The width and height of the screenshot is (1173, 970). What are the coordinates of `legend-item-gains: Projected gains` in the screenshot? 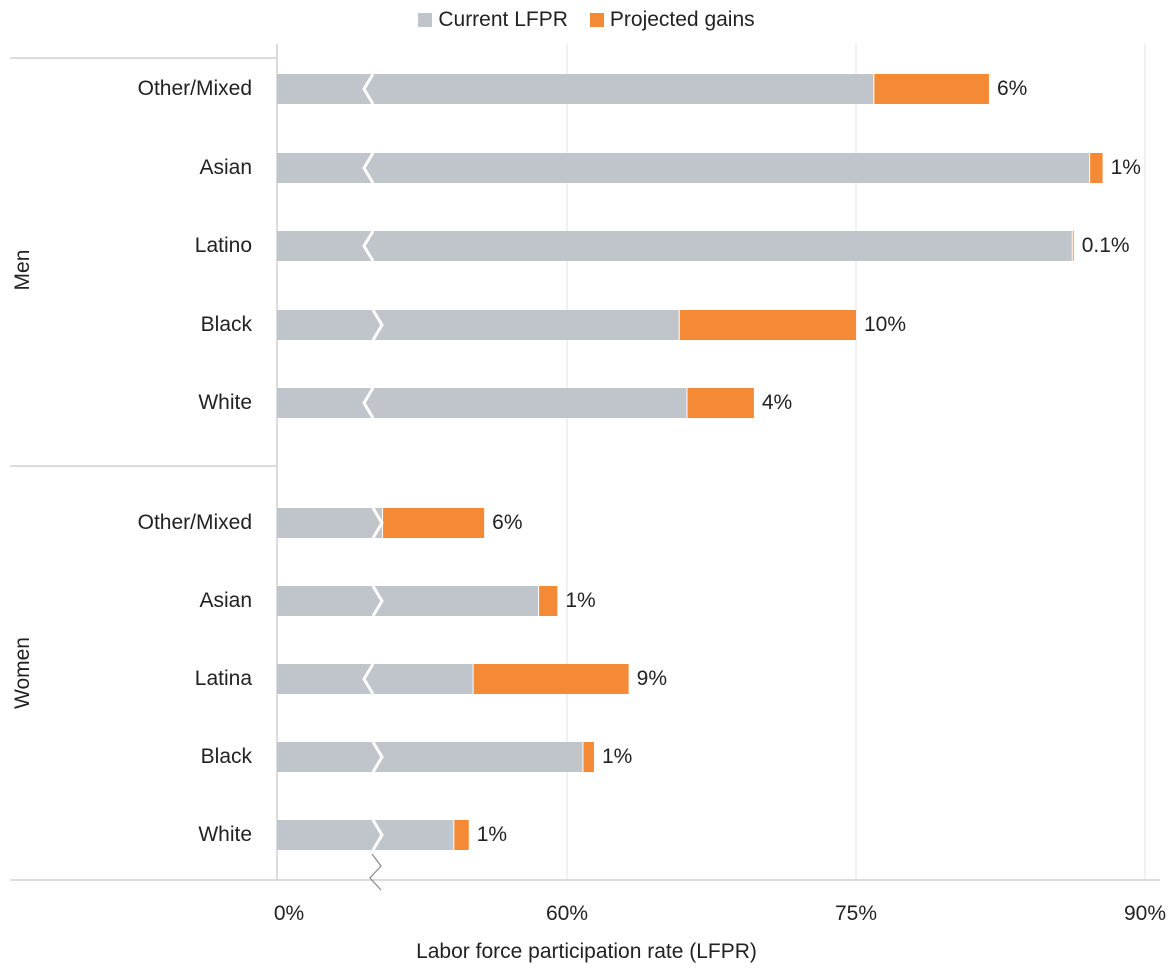 It's located at (672, 20).